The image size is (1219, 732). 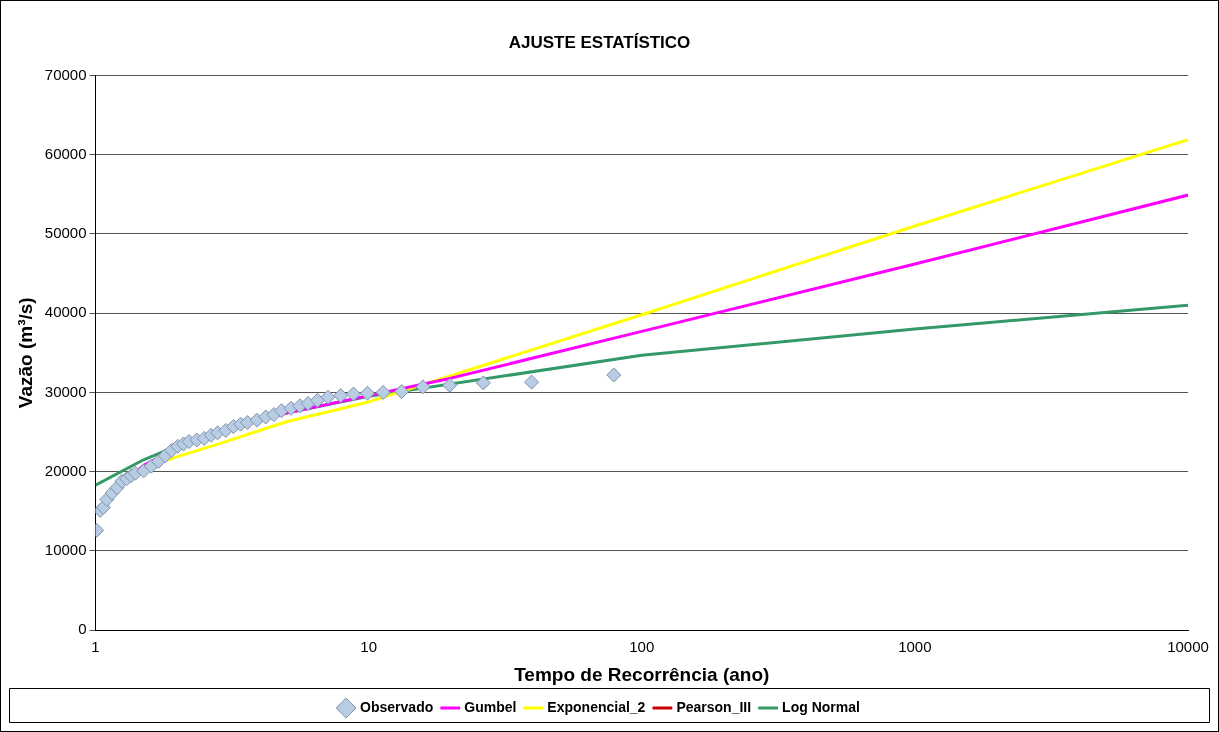 What do you see at coordinates (65, 233) in the screenshot?
I see `y-tick-label: 50000` at bounding box center [65, 233].